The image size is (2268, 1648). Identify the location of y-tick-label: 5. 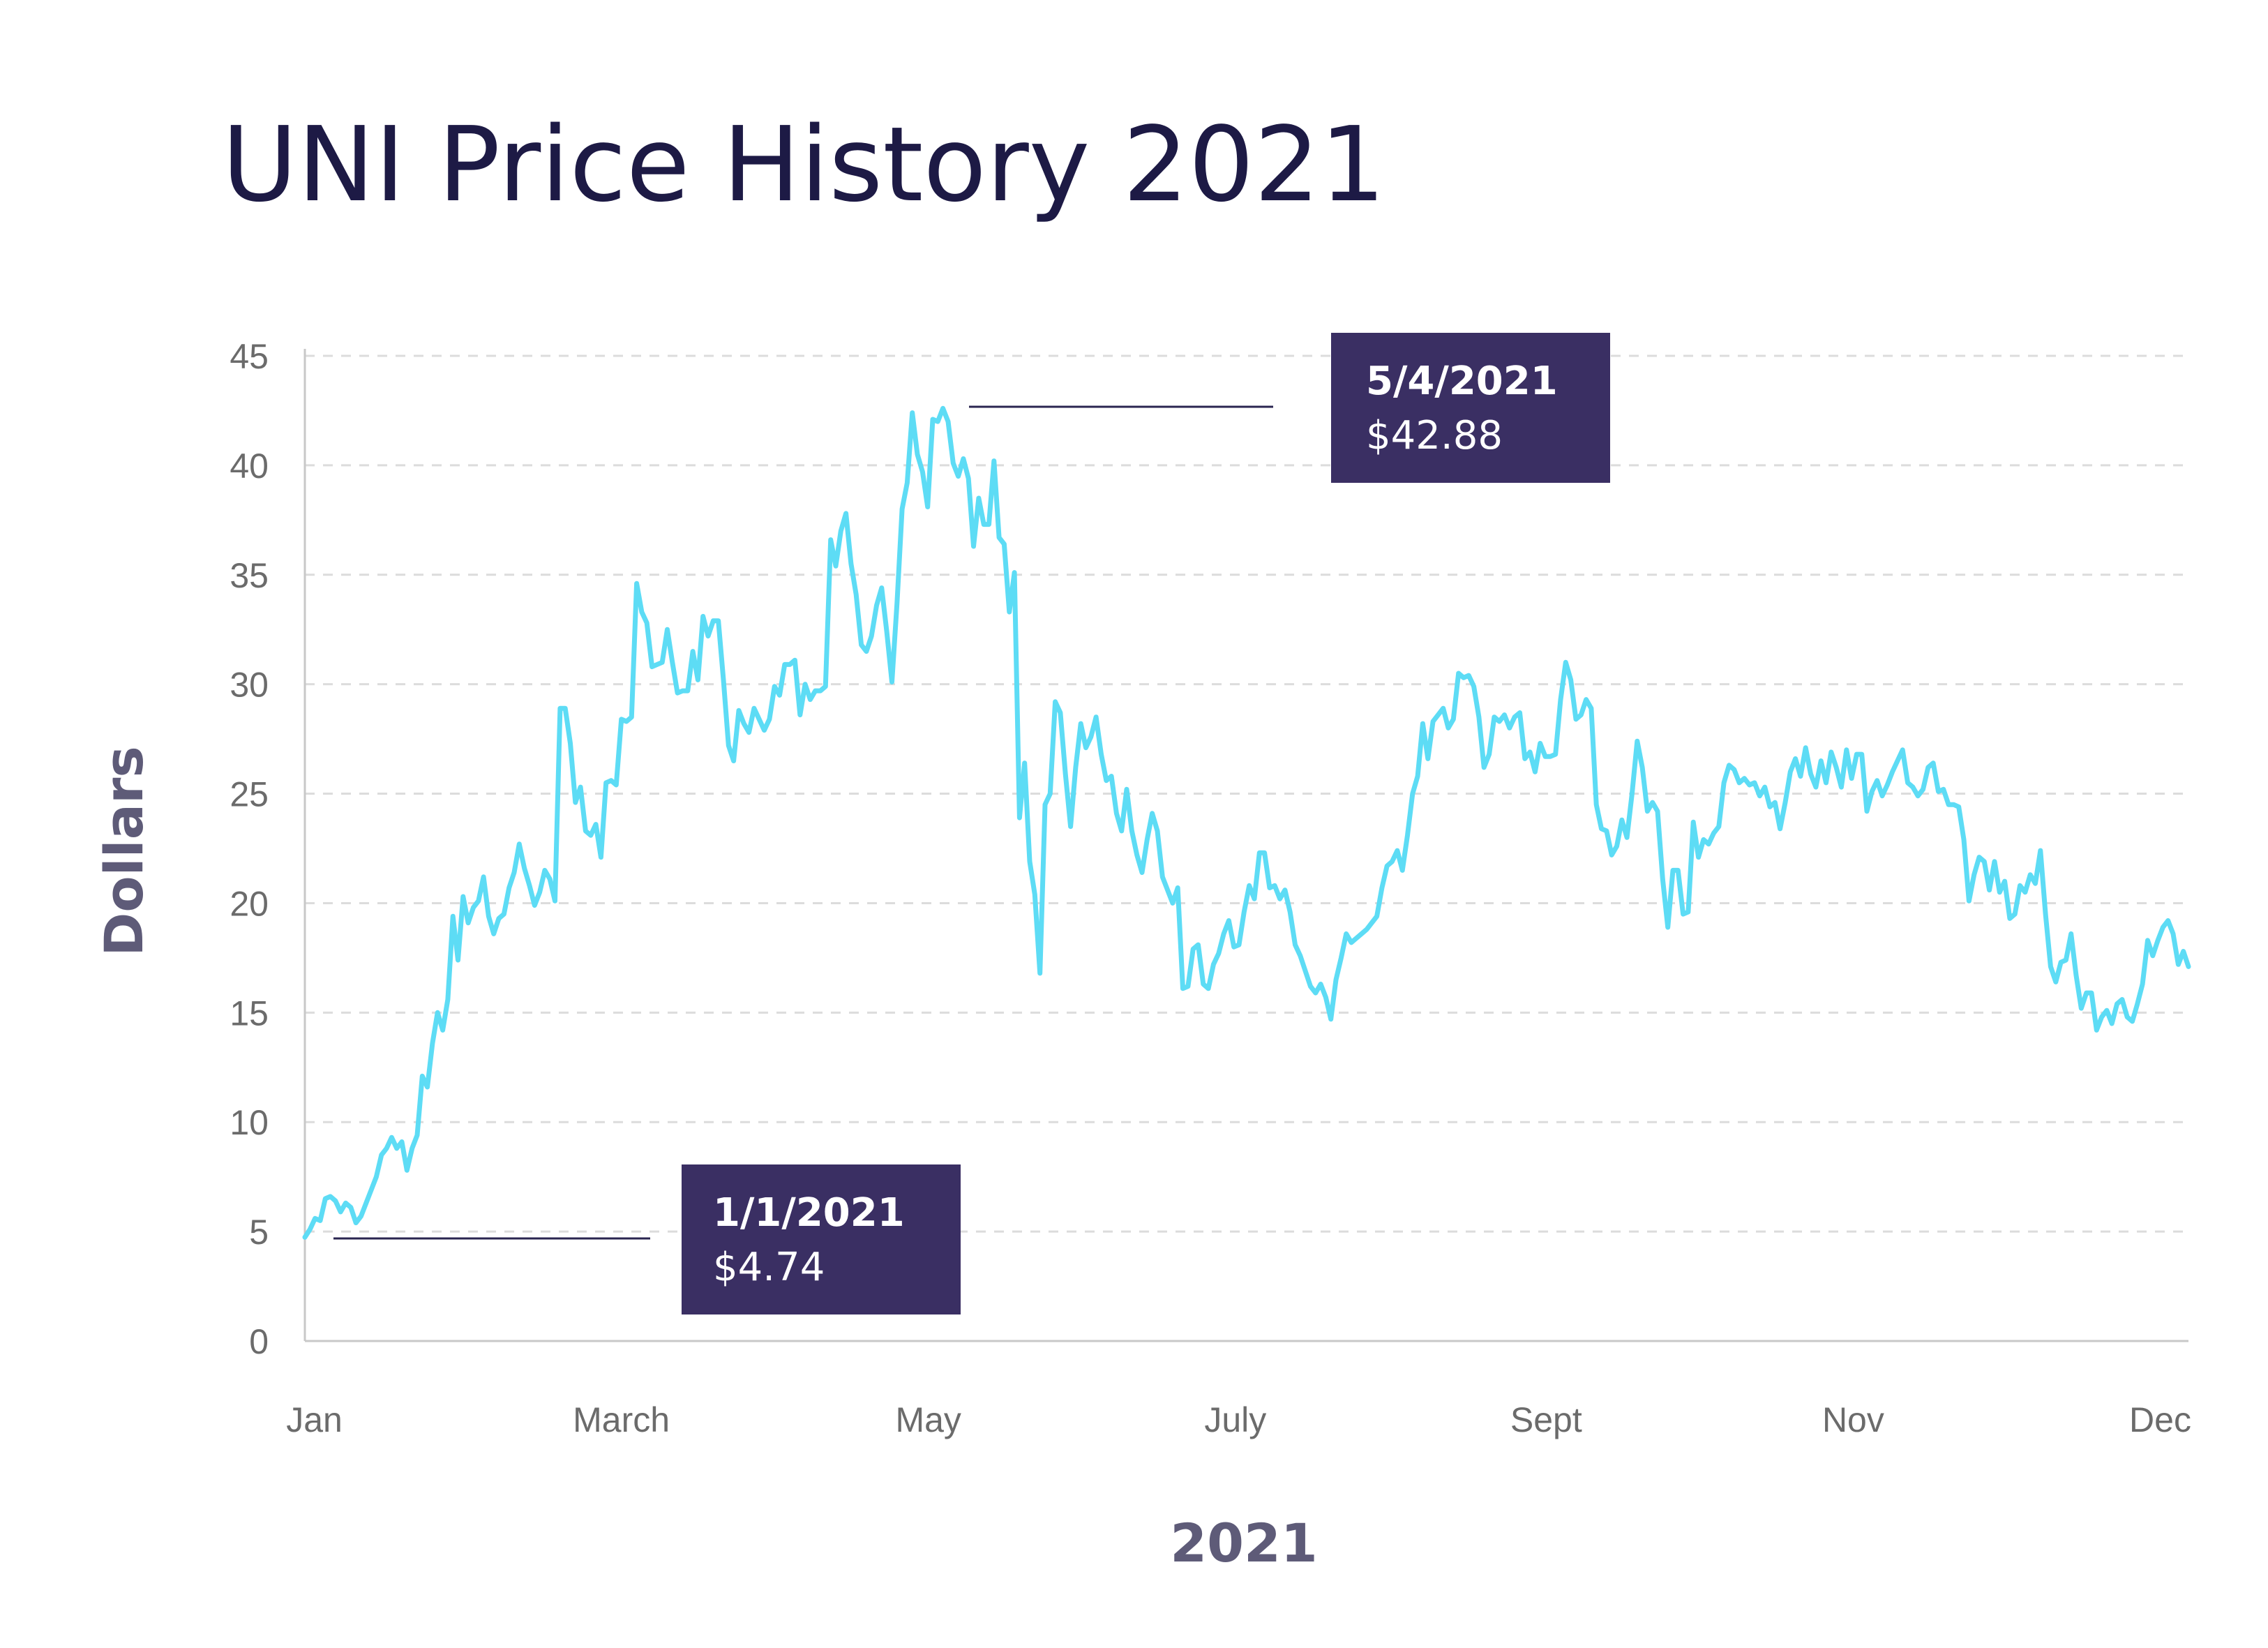
(259, 1232).